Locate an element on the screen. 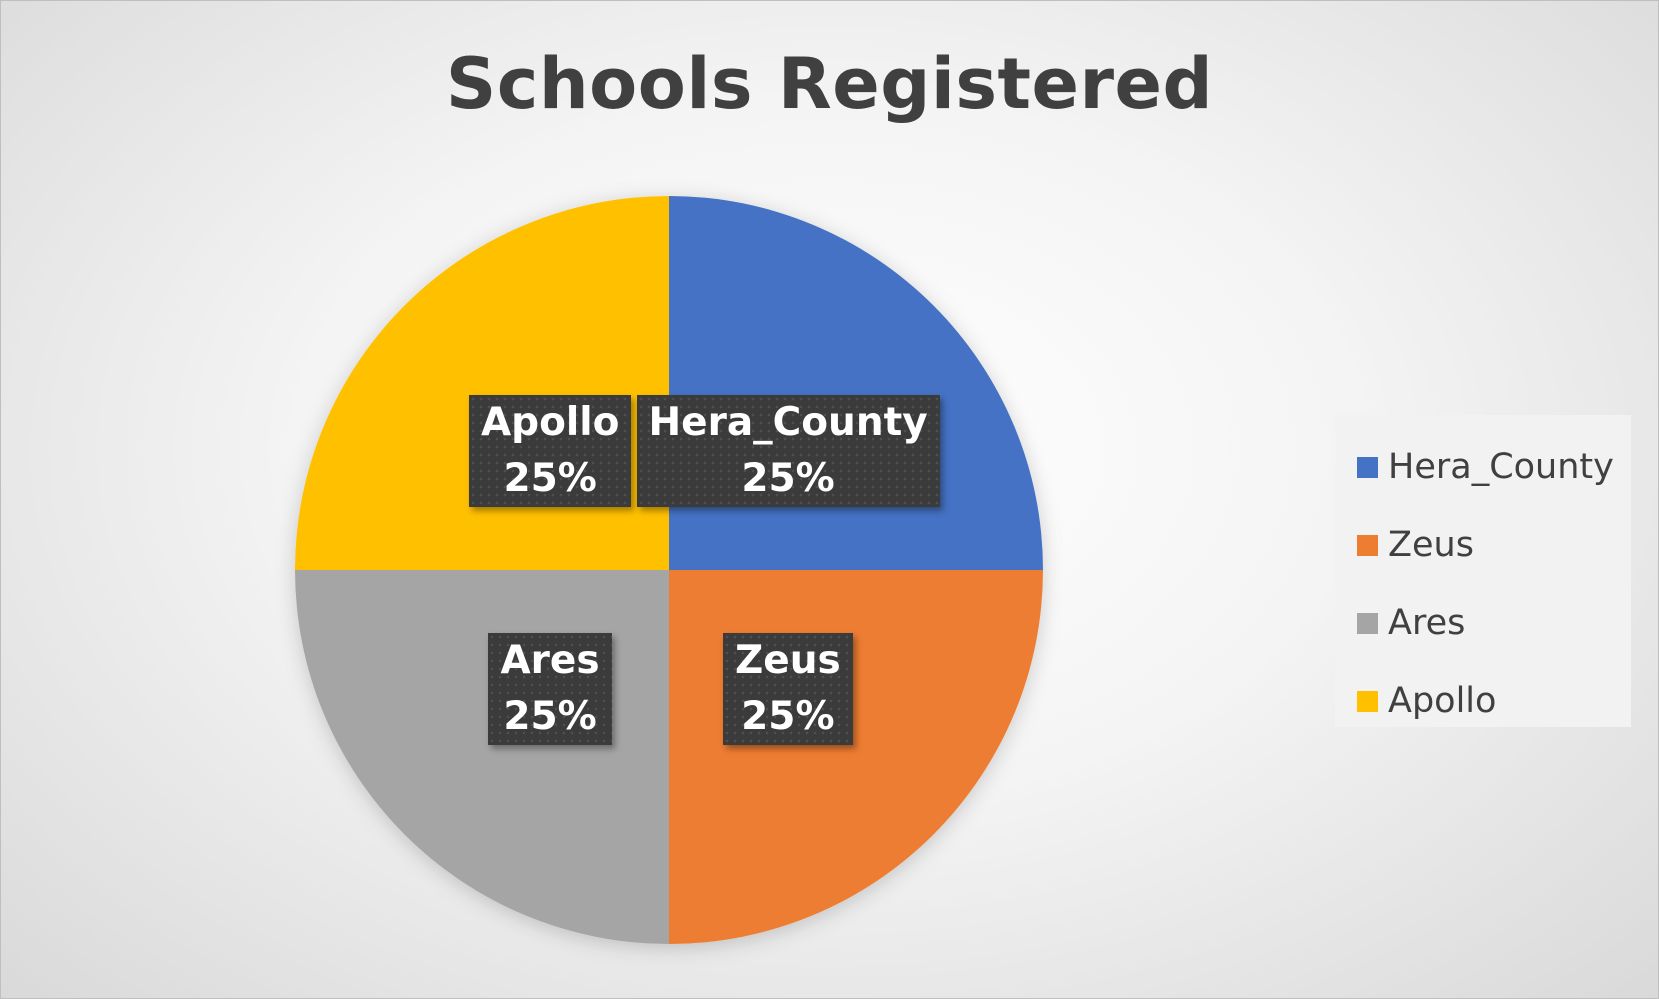 This screenshot has height=999, width=1659. legend-label: Ares is located at coordinates (1427, 623).